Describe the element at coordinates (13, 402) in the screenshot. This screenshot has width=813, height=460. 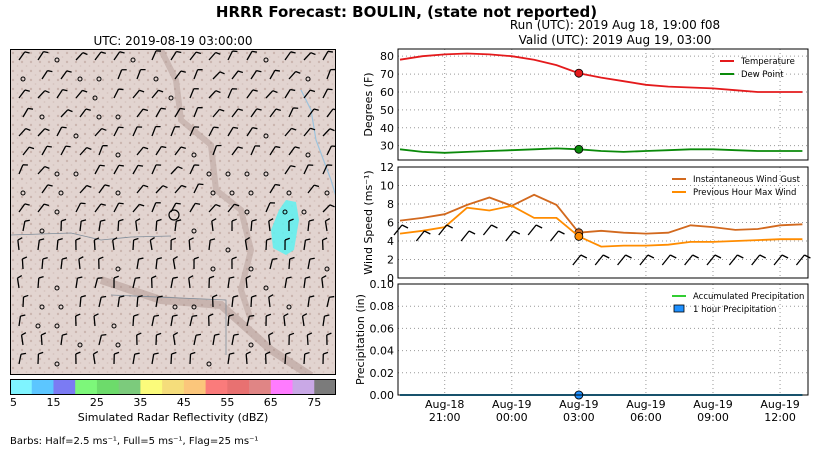
I see `colorbar-tick-label: 5` at that location.